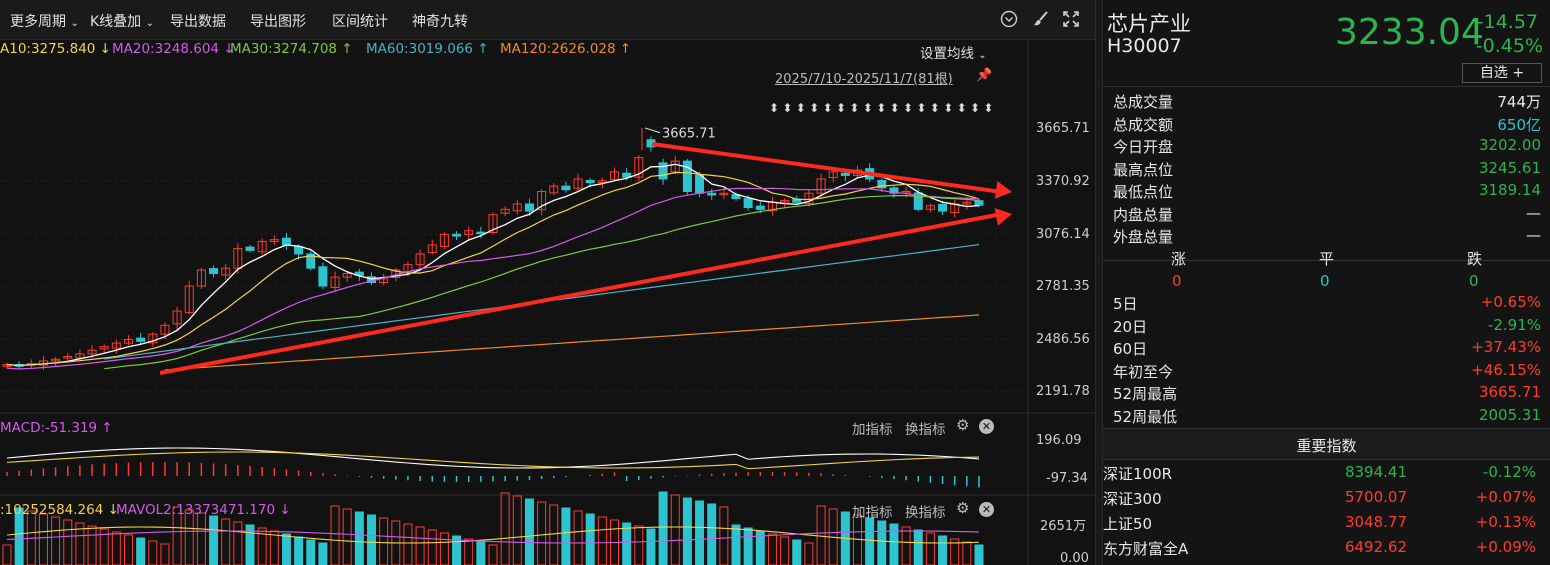  I want to click on export-chart-button: 导出图形, so click(278, 22).